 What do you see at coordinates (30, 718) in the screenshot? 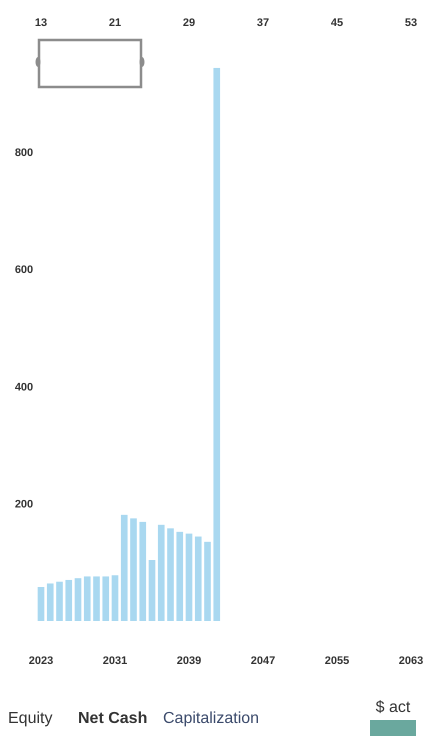
I see `text: Equity` at bounding box center [30, 718].